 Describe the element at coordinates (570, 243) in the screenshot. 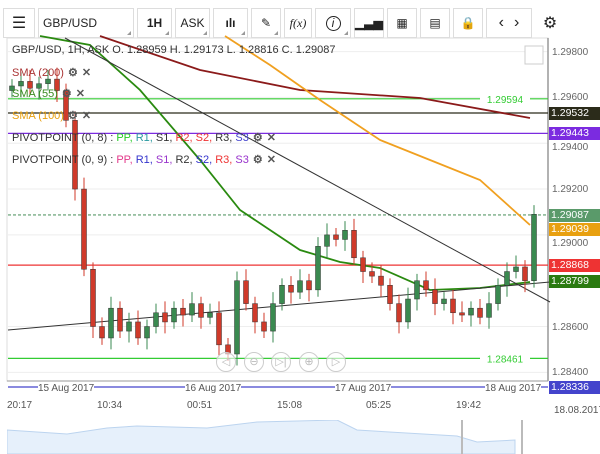

I see `price-axis-label: 1.29000` at that location.